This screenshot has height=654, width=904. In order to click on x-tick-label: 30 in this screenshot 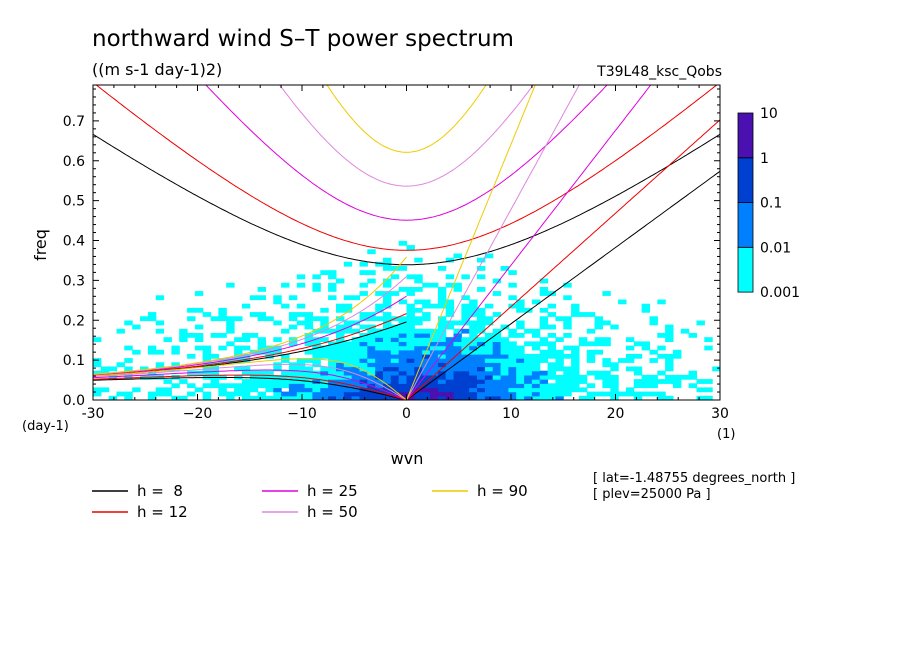, I will do `click(720, 414)`.